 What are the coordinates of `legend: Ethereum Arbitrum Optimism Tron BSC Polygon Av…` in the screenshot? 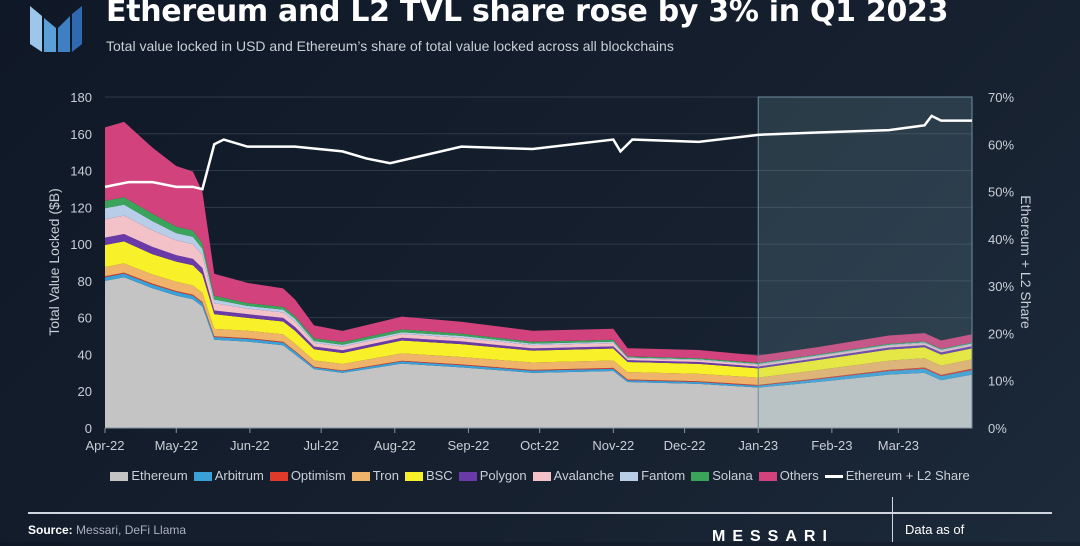 It's located at (540, 475).